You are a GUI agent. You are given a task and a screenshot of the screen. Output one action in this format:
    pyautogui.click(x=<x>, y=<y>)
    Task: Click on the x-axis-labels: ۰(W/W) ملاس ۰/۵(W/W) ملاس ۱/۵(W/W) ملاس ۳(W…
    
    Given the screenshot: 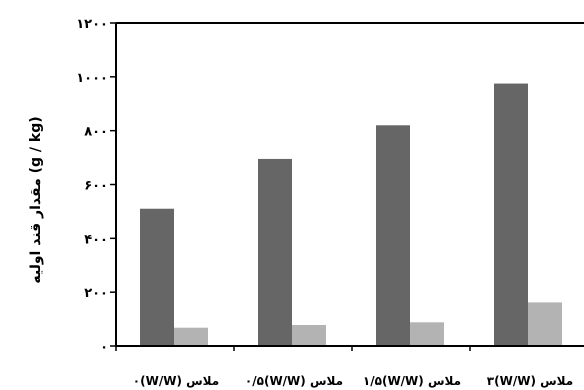 What is the action you would take?
    pyautogui.click(x=353, y=381)
    